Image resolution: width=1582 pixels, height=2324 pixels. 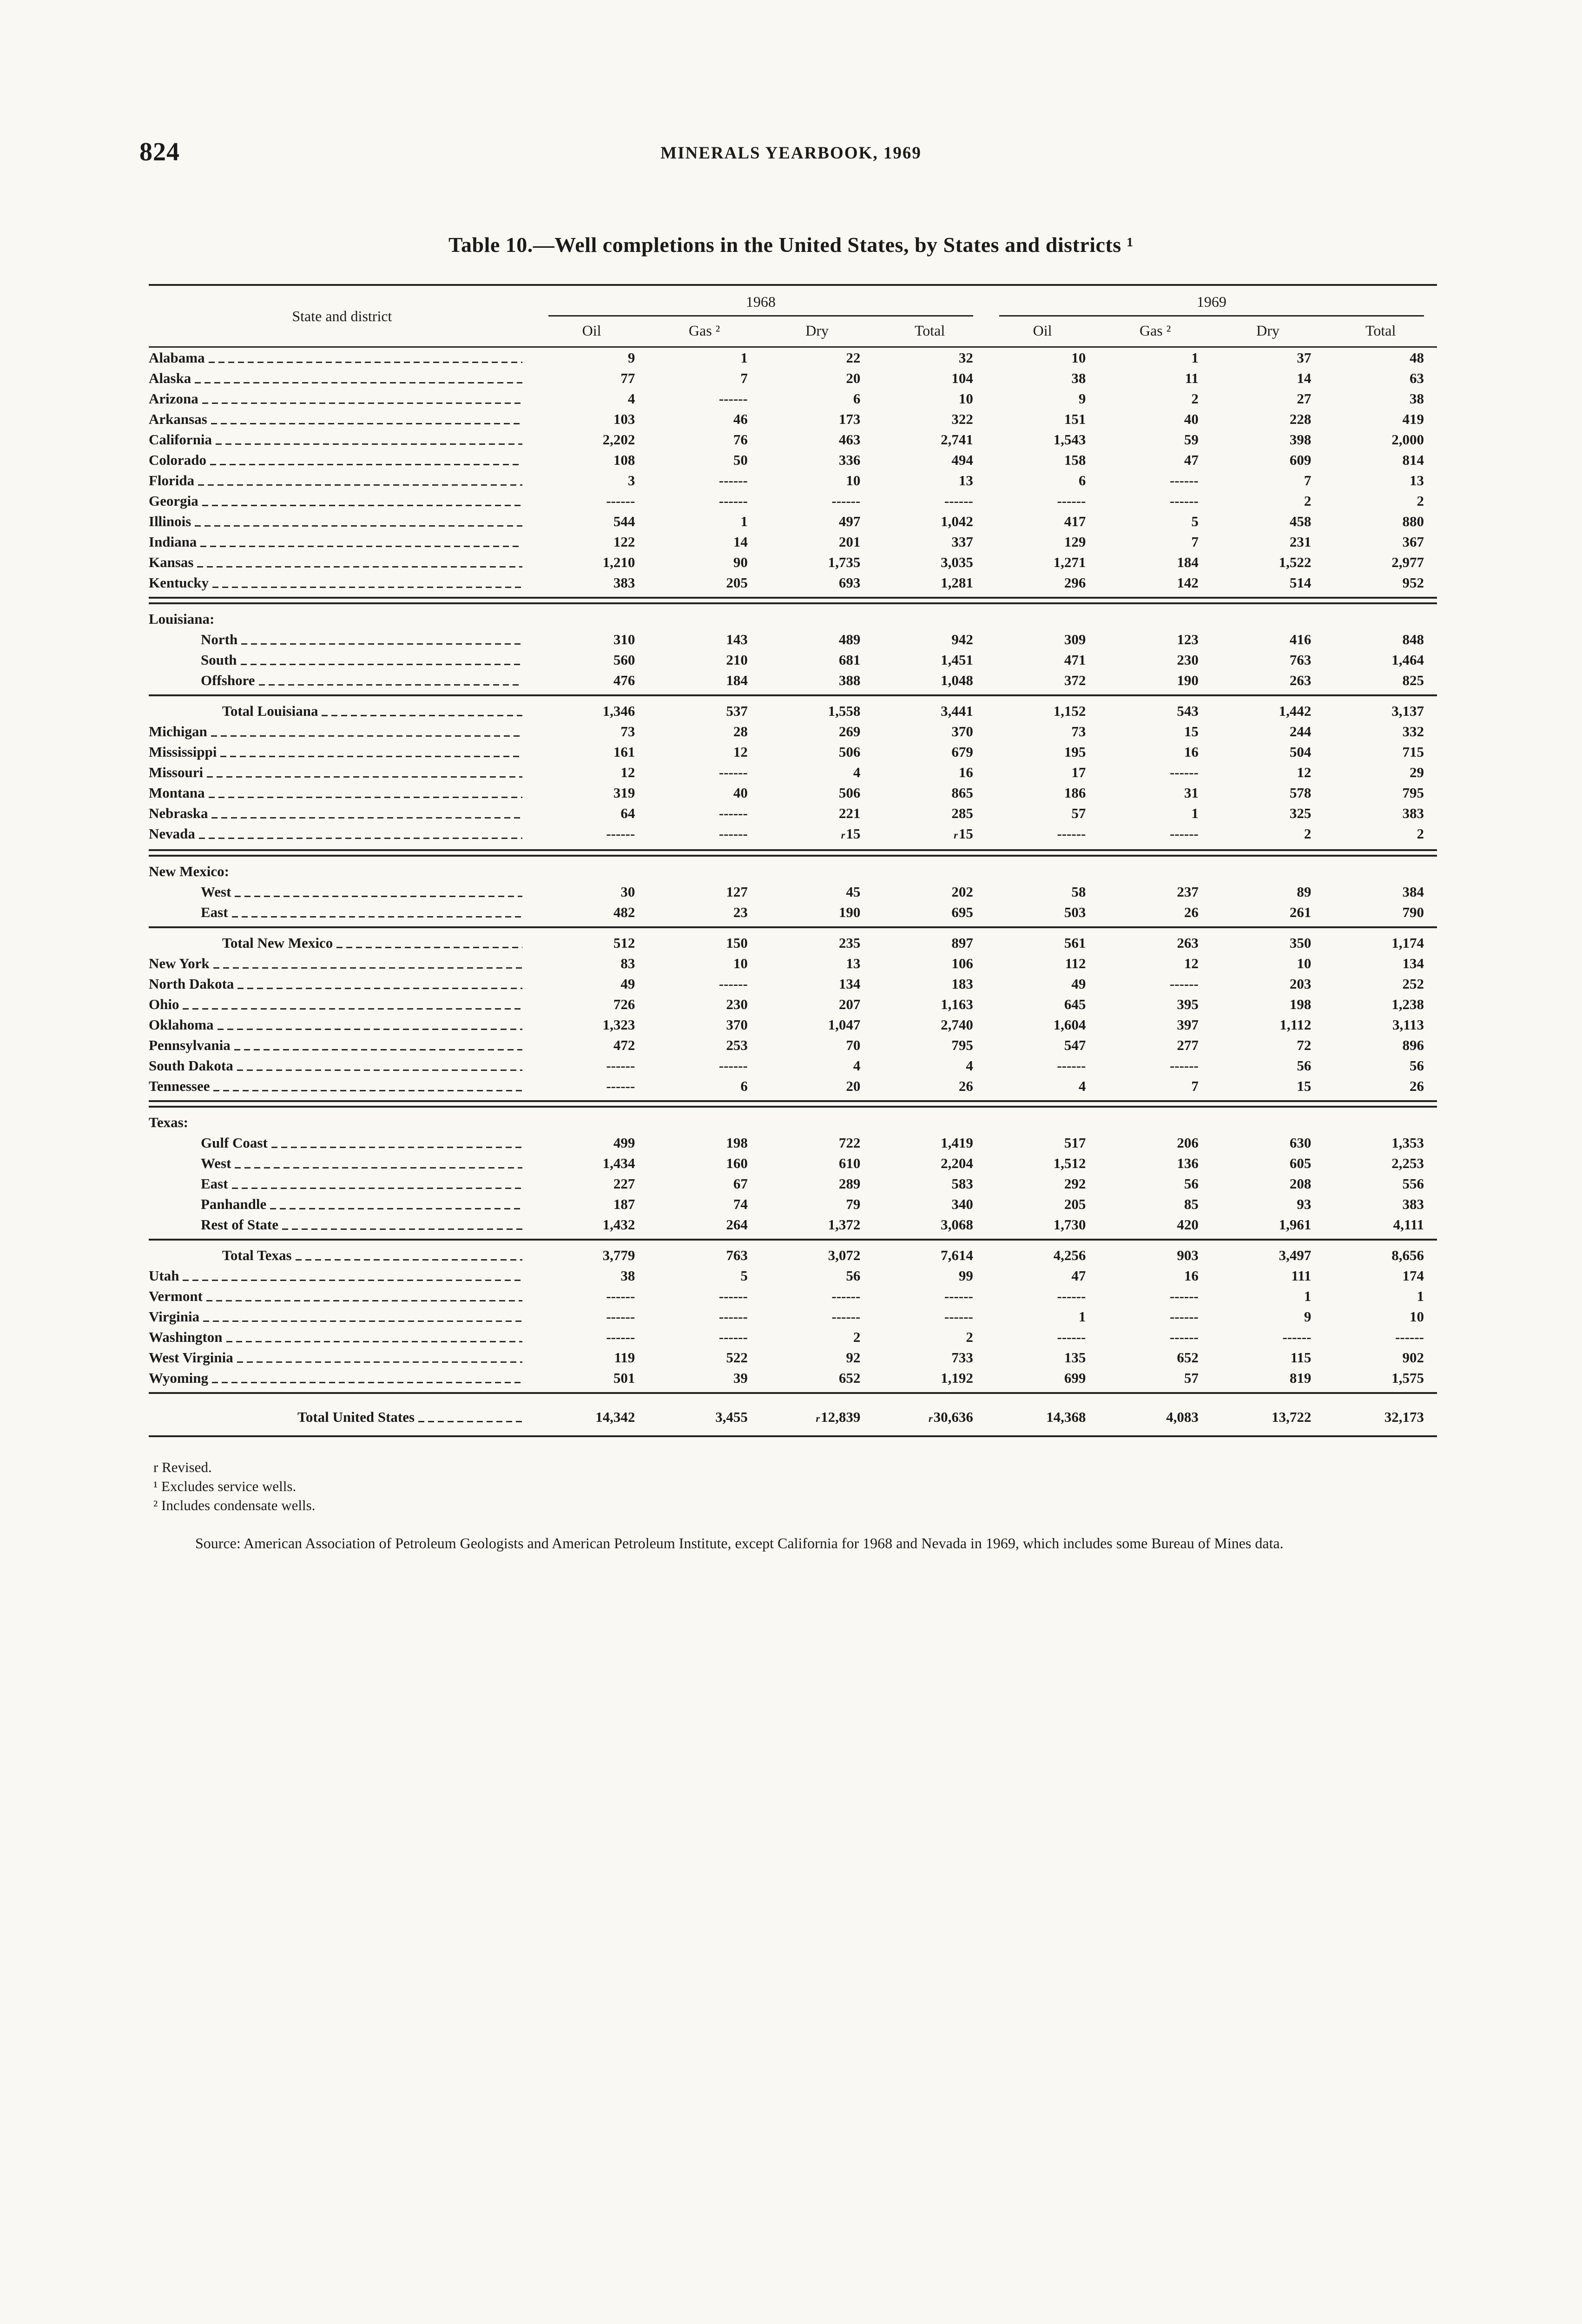 What do you see at coordinates (1075, 1004) in the screenshot?
I see `cell-value: 645` at bounding box center [1075, 1004].